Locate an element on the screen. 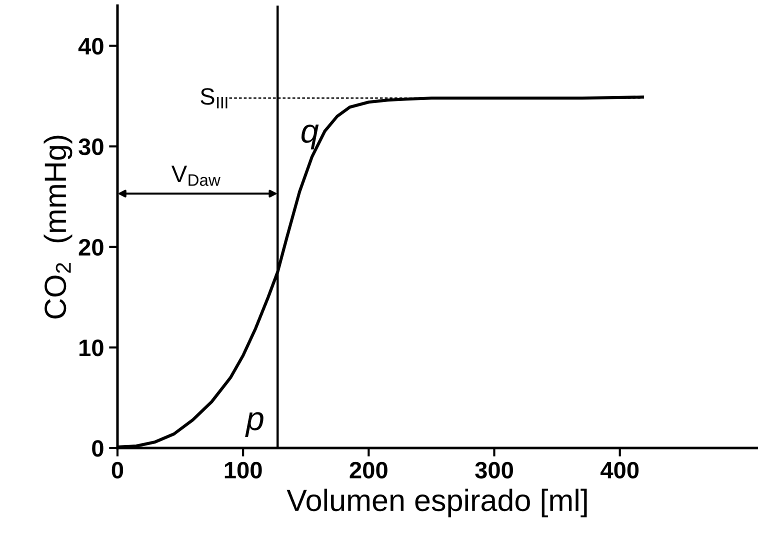 The height and width of the screenshot is (560, 758). annotation: q is located at coordinates (310, 137).